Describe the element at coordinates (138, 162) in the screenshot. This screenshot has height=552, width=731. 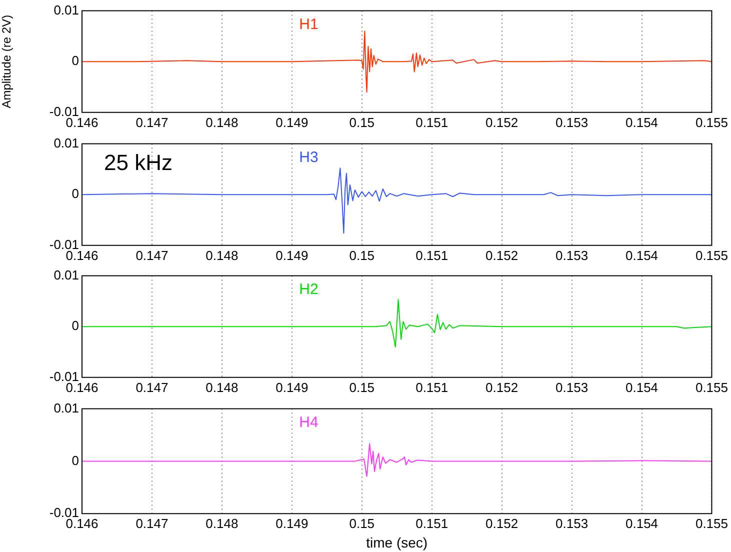
I see `annotation: 25 kHz` at that location.